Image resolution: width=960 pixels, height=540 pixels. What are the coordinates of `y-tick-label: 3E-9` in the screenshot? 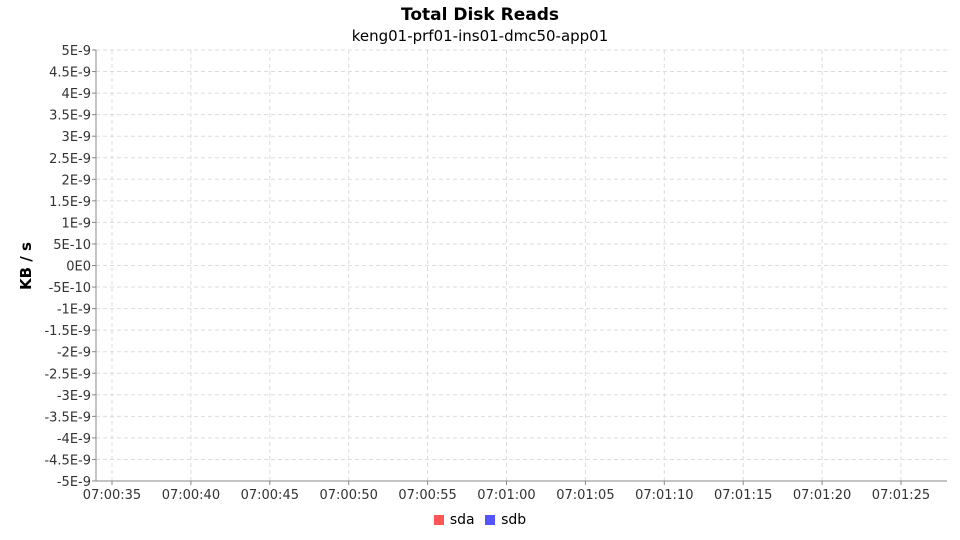 It's located at (76, 137).